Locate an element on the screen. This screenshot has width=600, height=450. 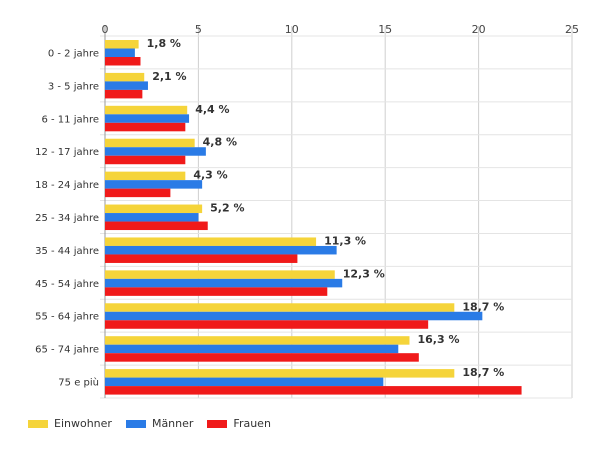
x-tick-label: 0 is located at coordinates (105, 29).